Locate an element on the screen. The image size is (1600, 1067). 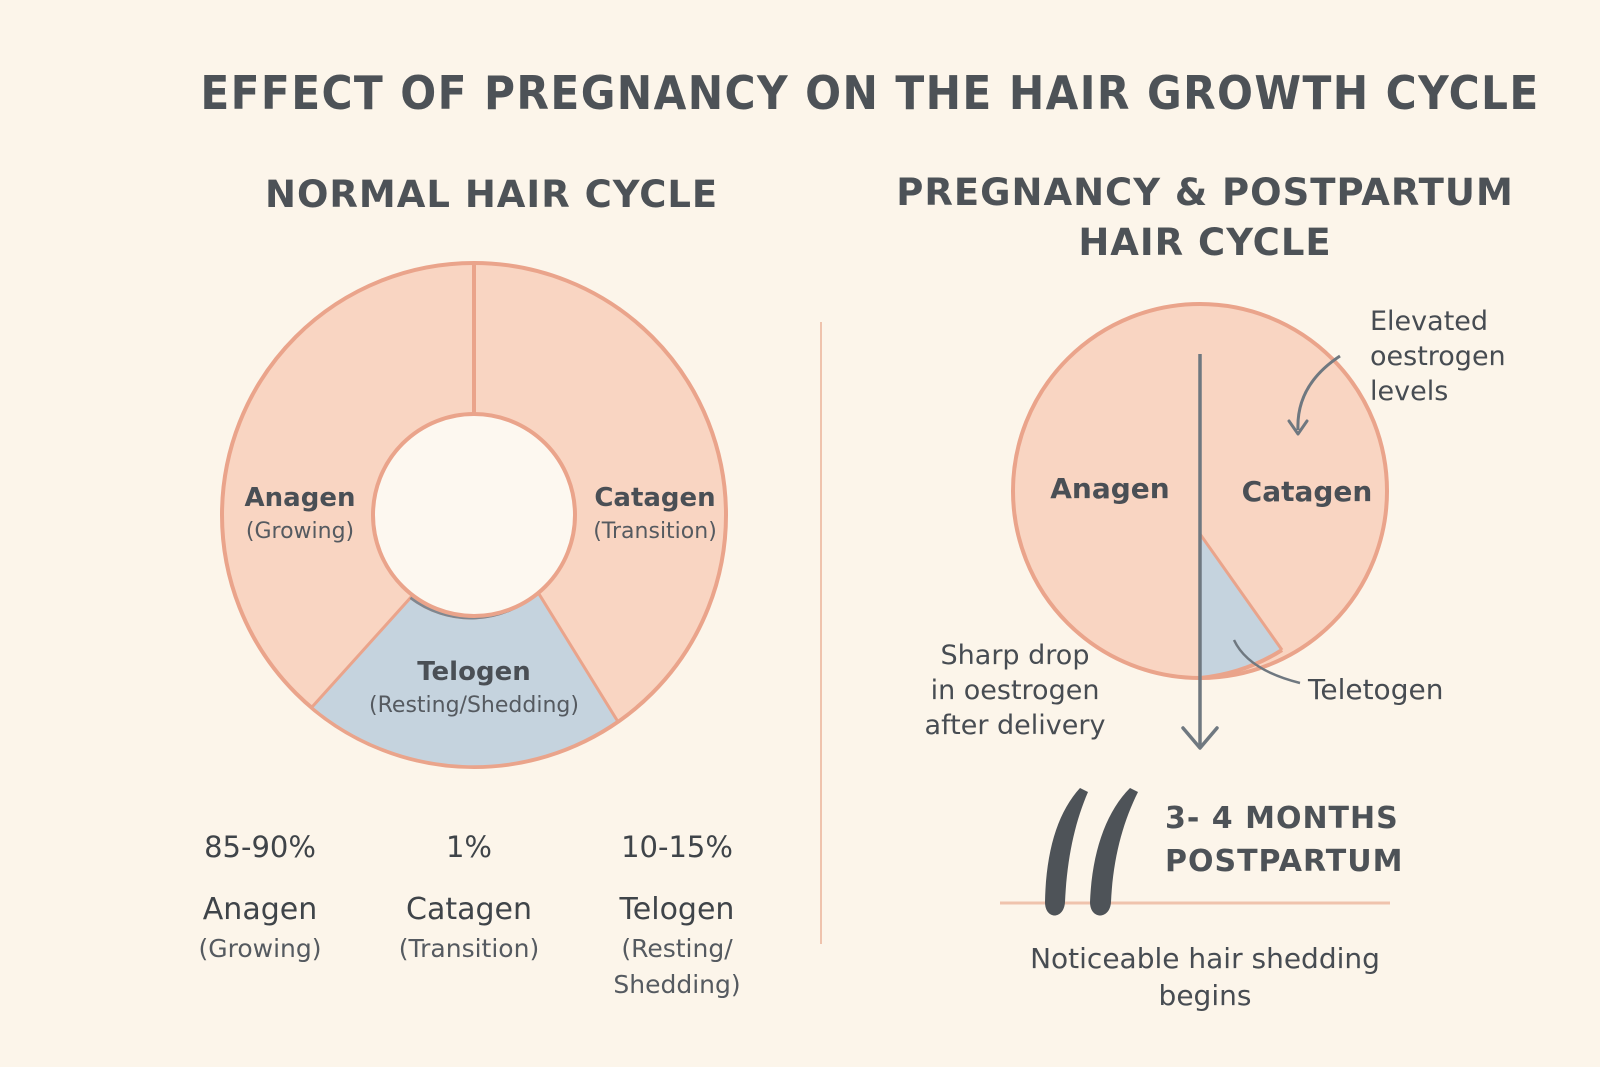
stat-desc-line2: Shedding) is located at coordinates (677, 984).